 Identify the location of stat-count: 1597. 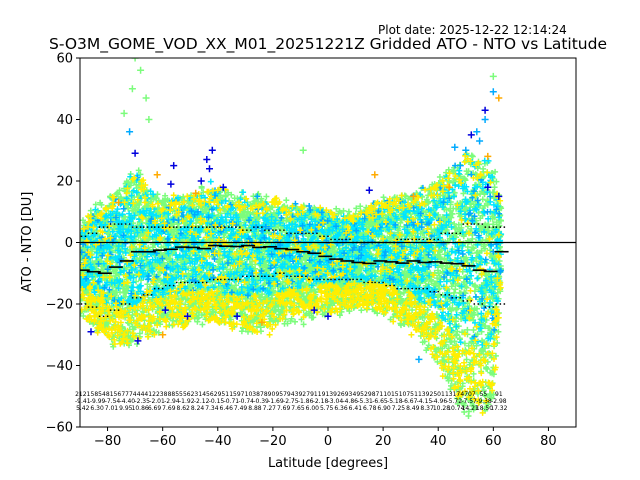
(236, 394).